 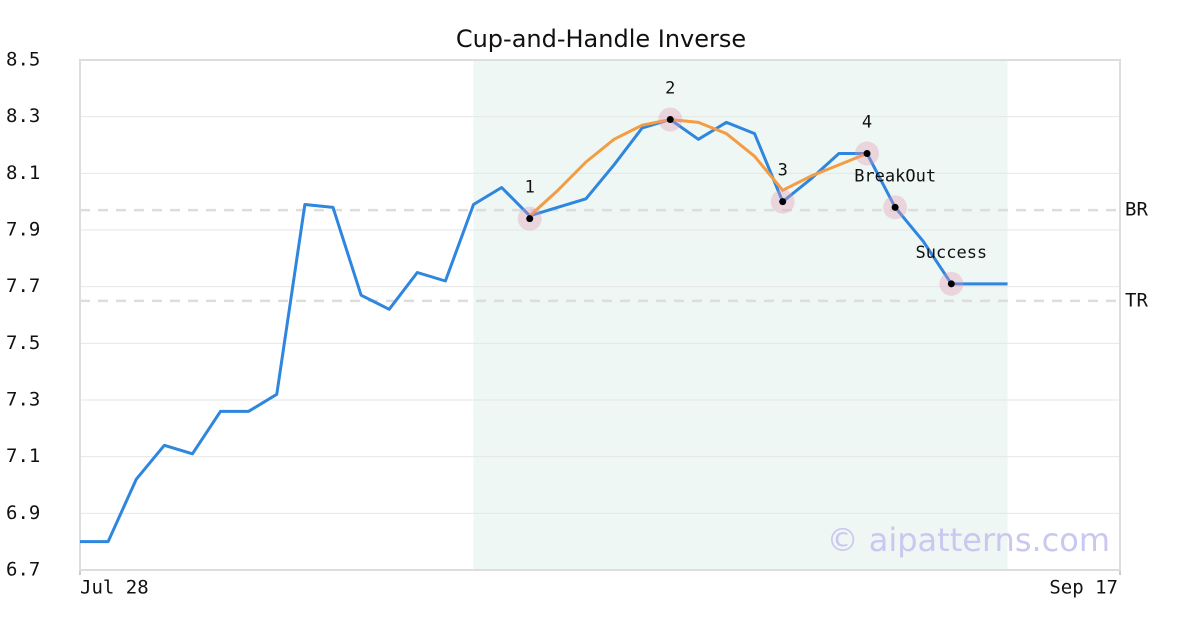 What do you see at coordinates (23, 570) in the screenshot?
I see `y-tick-label: 6.7` at bounding box center [23, 570].